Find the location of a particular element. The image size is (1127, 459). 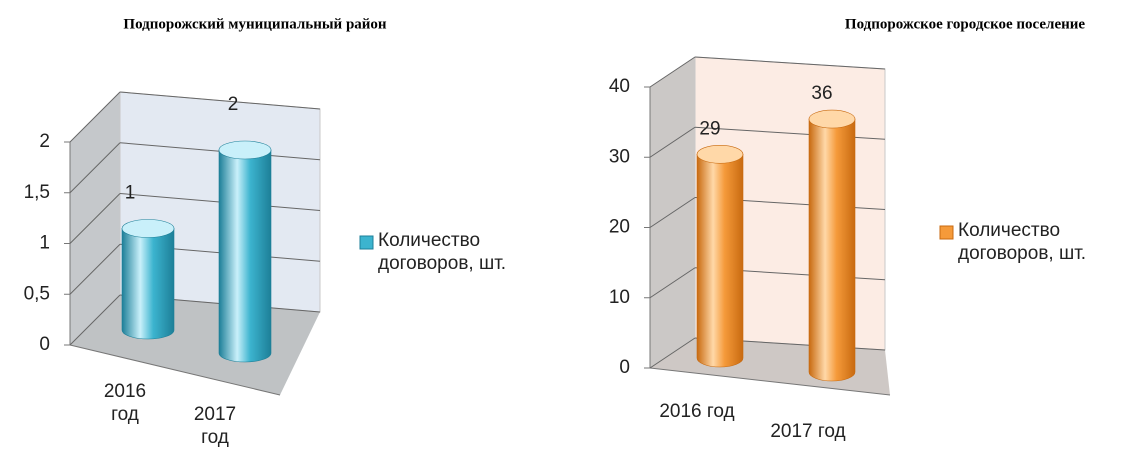

y-tick-label: 20 is located at coordinates (619, 227).